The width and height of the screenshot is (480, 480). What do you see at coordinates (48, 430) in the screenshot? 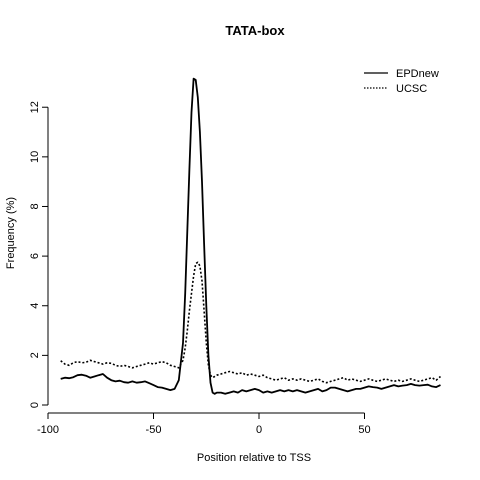
I see `x-tick-label: -100` at bounding box center [48, 430].